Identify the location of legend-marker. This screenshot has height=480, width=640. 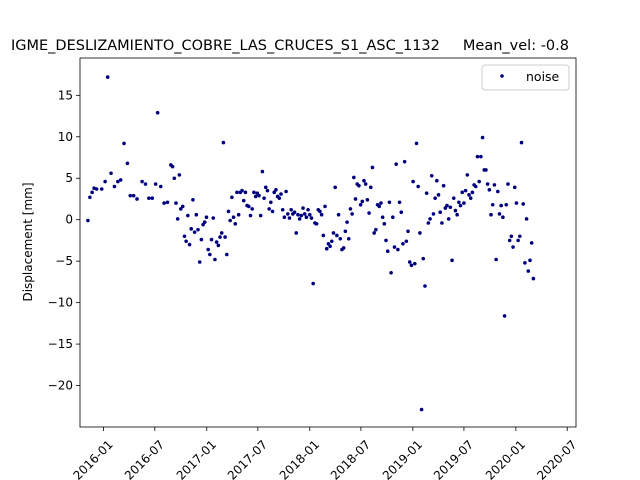
(502, 76).